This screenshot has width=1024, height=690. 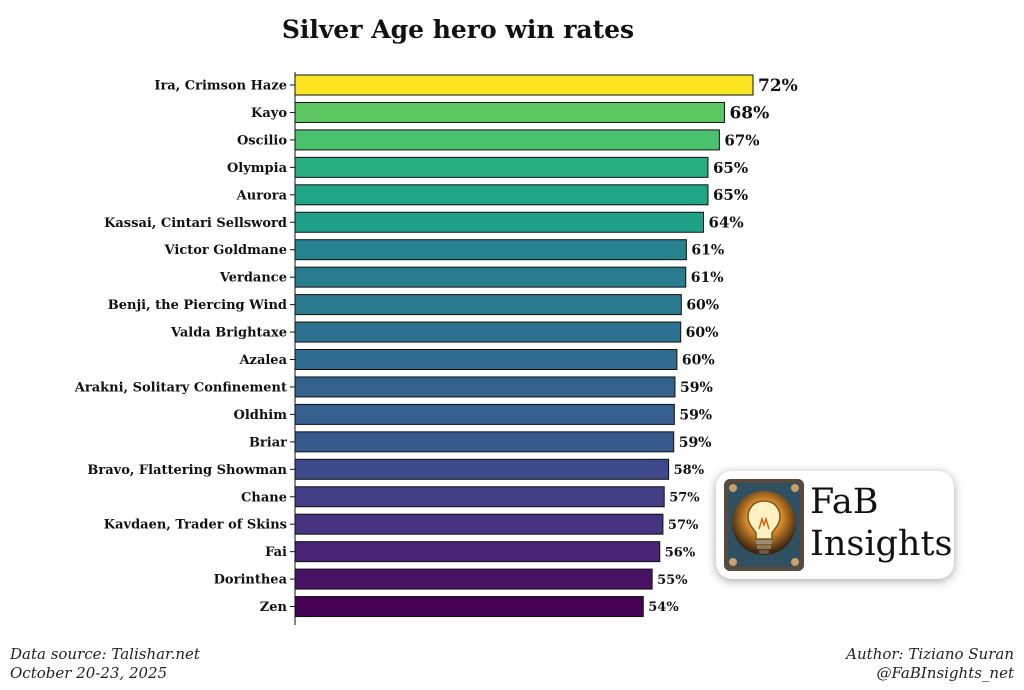 What do you see at coordinates (262, 195) in the screenshot?
I see `category-label: Aurora` at bounding box center [262, 195].